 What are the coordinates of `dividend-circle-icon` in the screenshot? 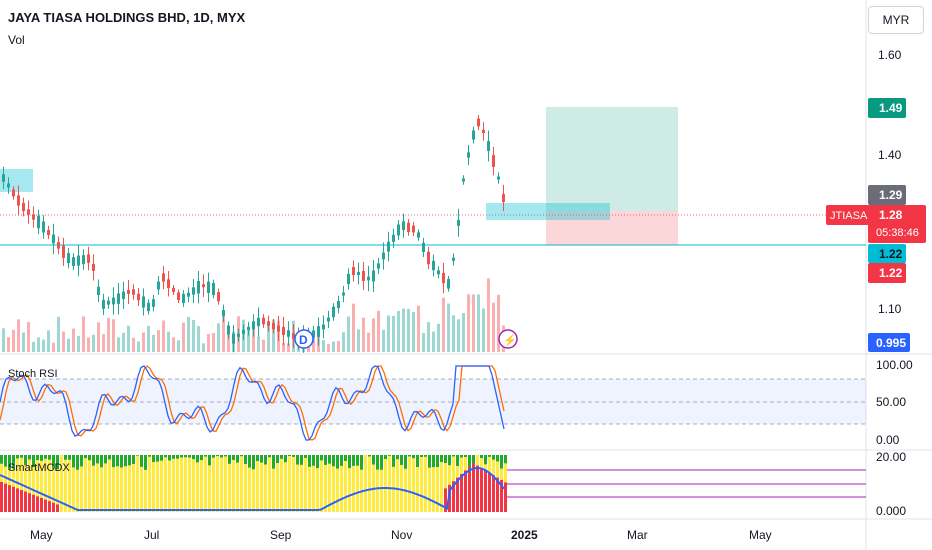 It's located at (304, 339).